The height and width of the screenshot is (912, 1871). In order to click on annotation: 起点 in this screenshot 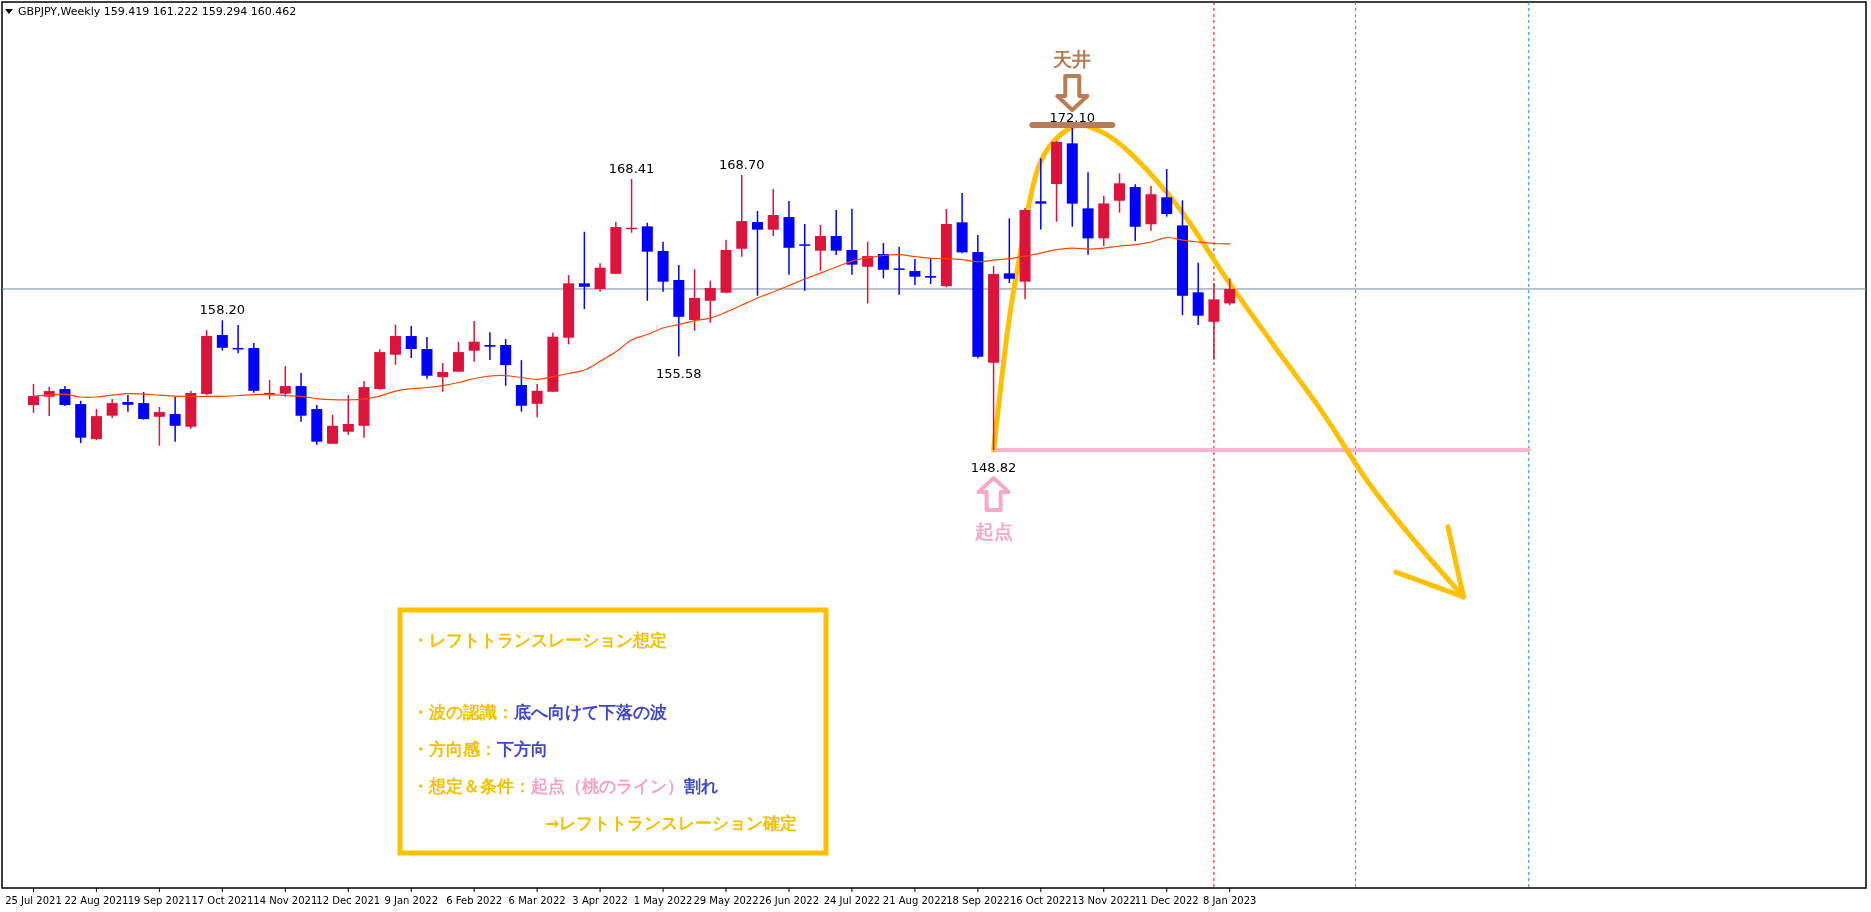, I will do `click(993, 531)`.